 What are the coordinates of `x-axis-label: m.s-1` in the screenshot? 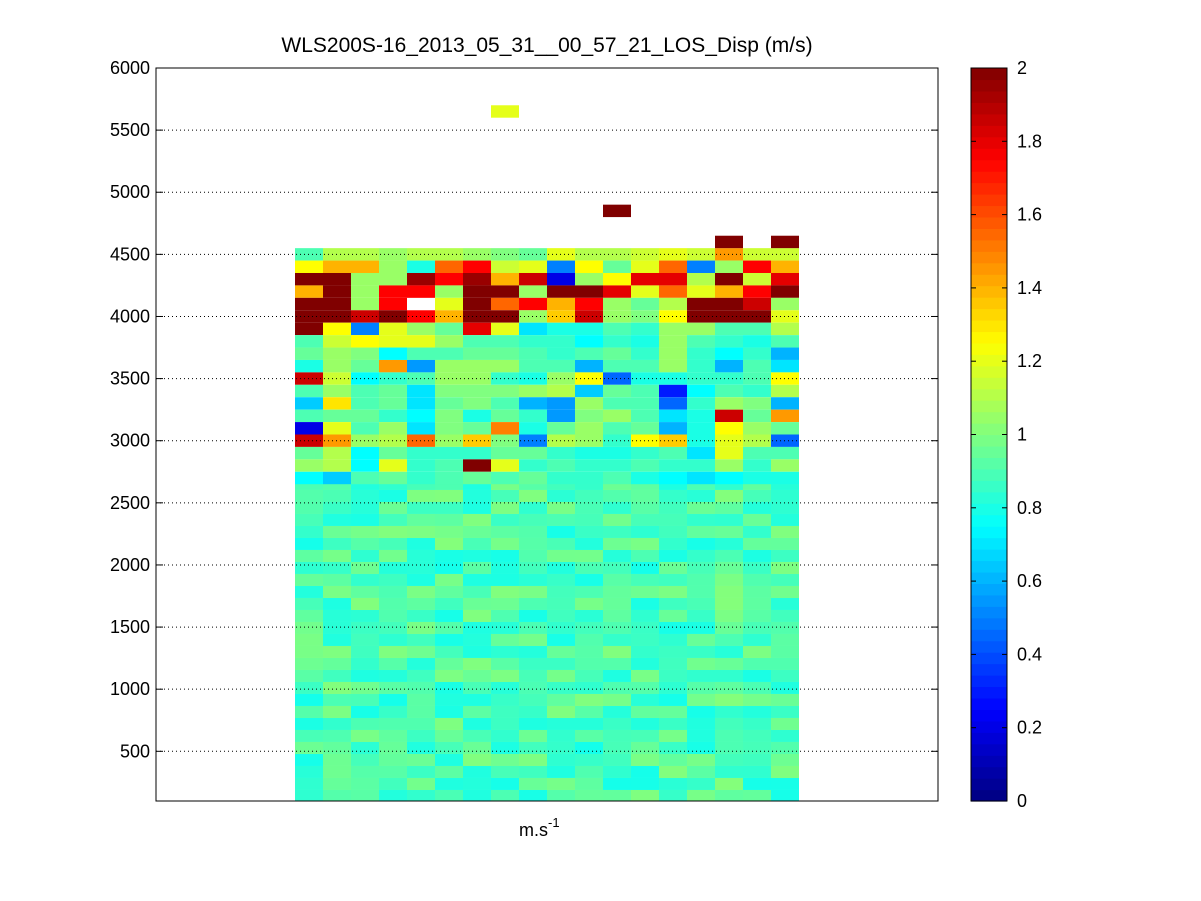 It's located at (539, 827).